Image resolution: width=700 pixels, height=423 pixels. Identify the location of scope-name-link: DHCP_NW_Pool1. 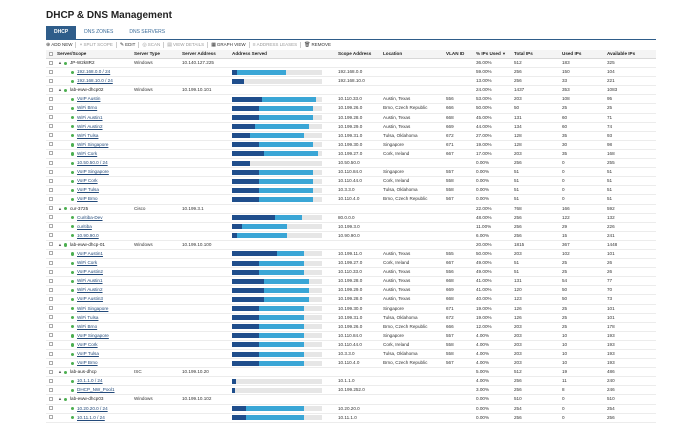
(96, 390).